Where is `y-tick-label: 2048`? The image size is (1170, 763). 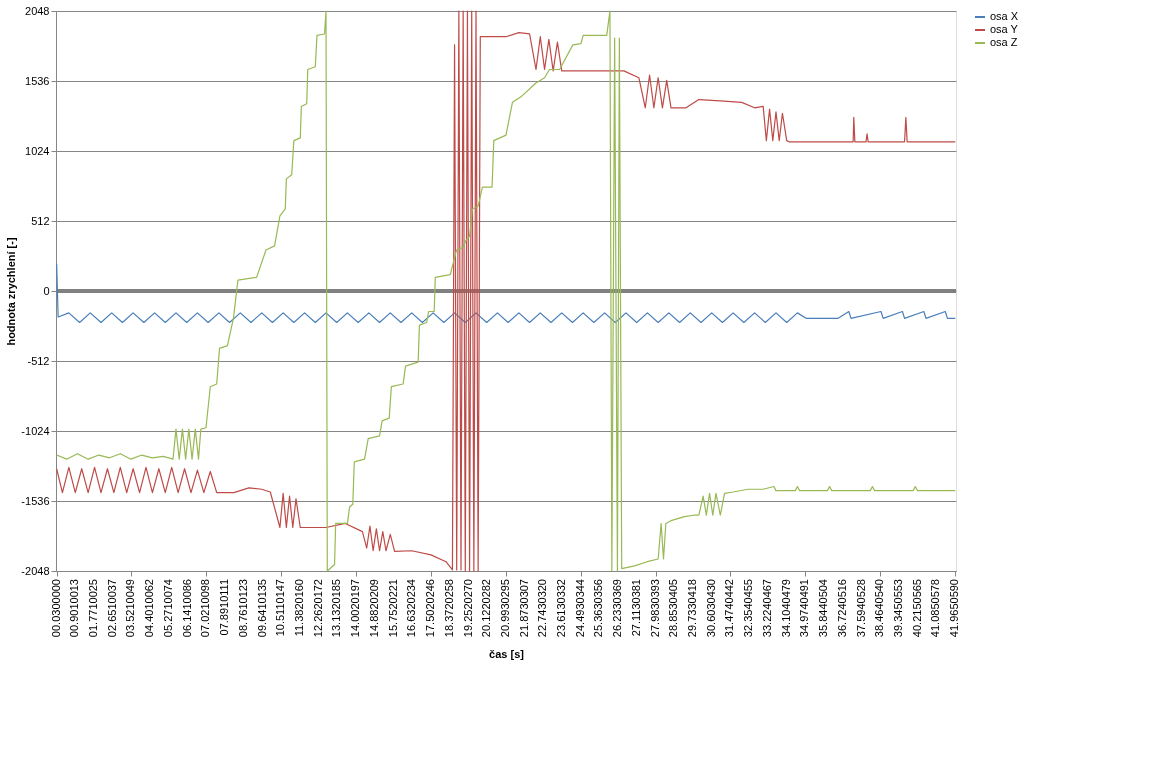 y-tick-label: 2048 is located at coordinates (37, 10).